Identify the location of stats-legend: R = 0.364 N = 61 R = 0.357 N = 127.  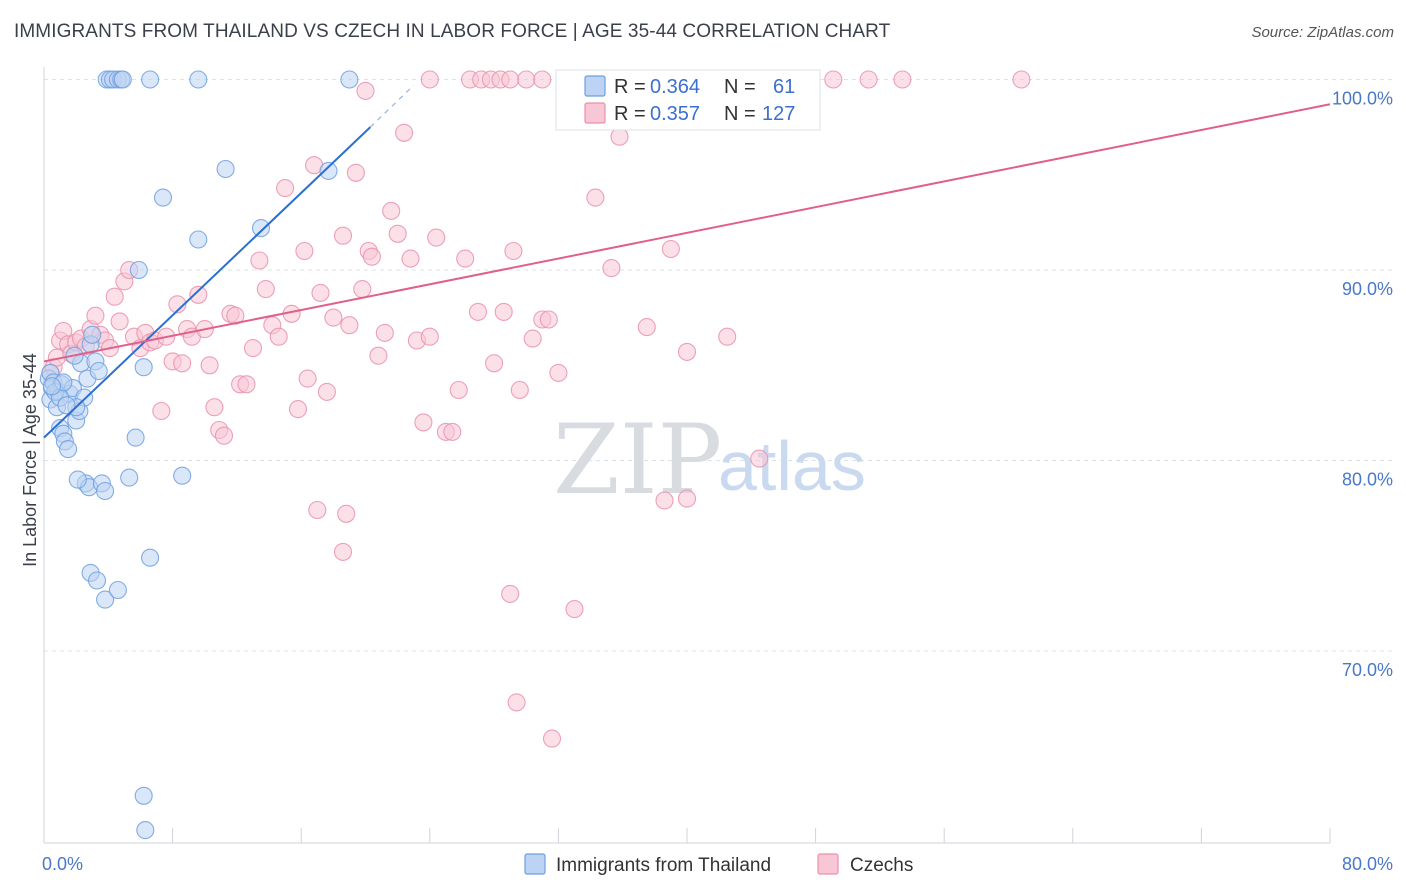
(688, 100).